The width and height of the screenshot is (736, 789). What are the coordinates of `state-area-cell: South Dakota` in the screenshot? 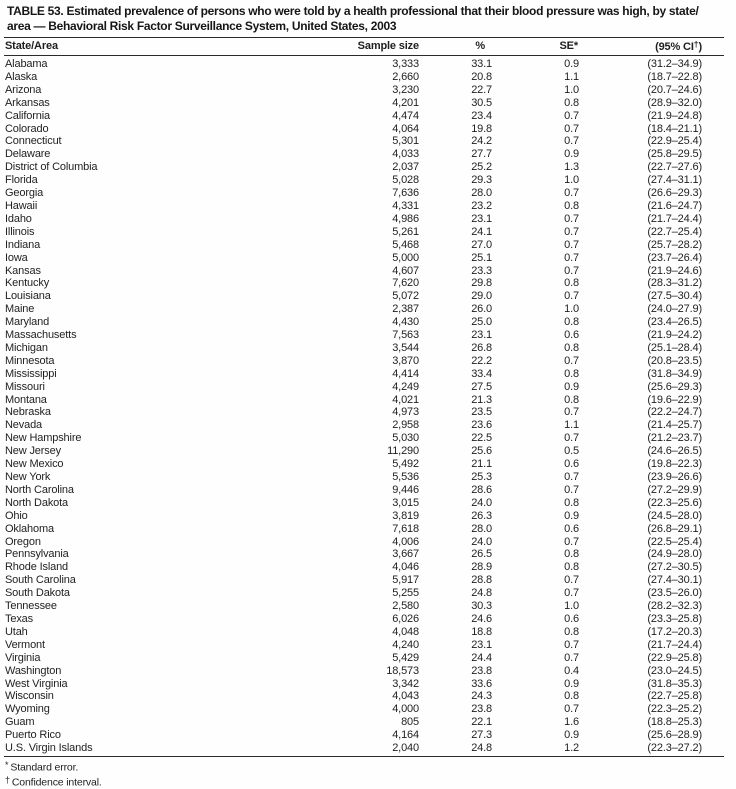 It's located at (37, 593).